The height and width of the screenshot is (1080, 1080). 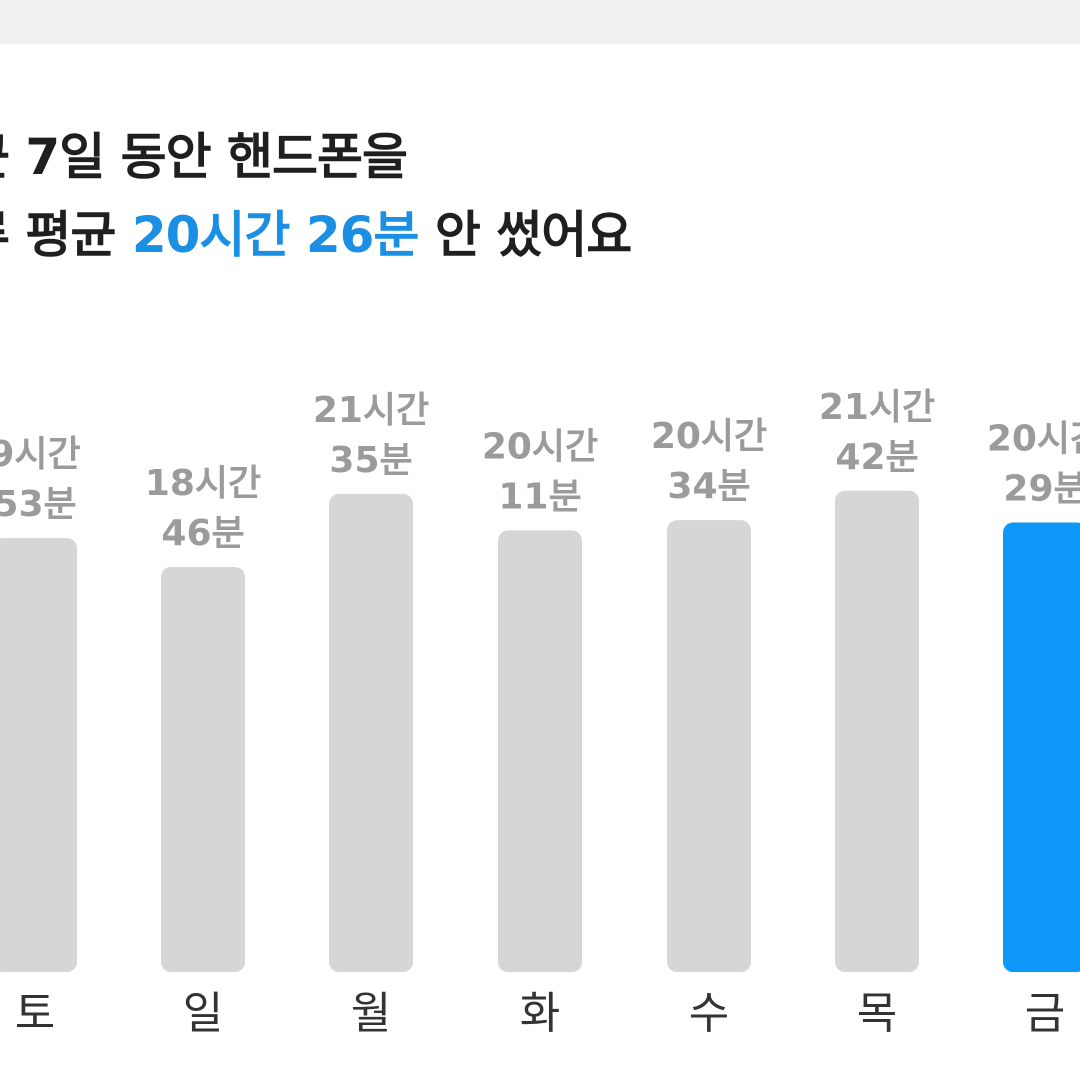 What do you see at coordinates (202, 533) in the screenshot?
I see `bar-1-label-line-2: 46분` at bounding box center [202, 533].